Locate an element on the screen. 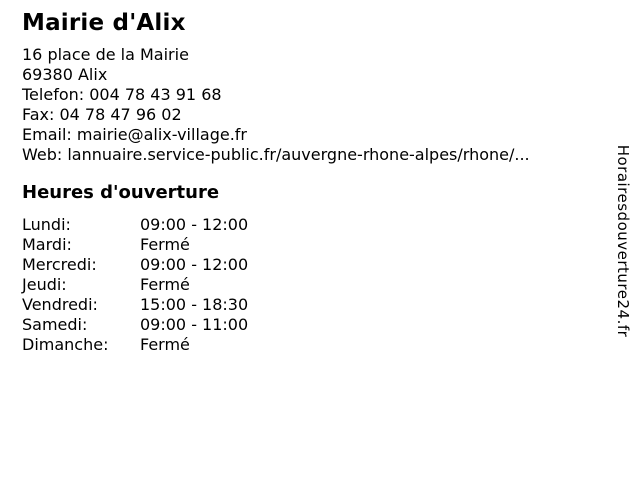 This screenshot has width=640, height=480. hours-row-dimanche: Dimanche: Fermé is located at coordinates (311, 345).